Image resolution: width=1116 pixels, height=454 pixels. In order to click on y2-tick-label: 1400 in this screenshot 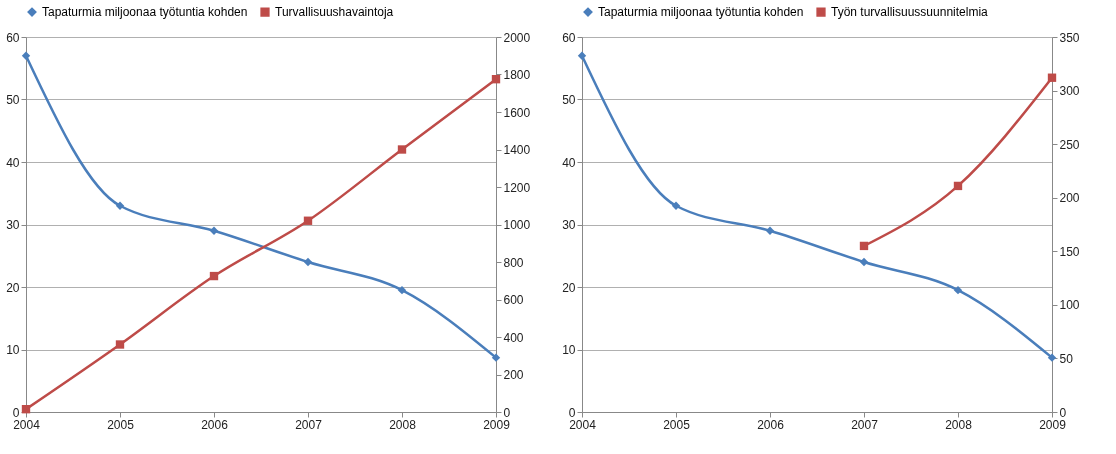, I will do `click(517, 150)`.